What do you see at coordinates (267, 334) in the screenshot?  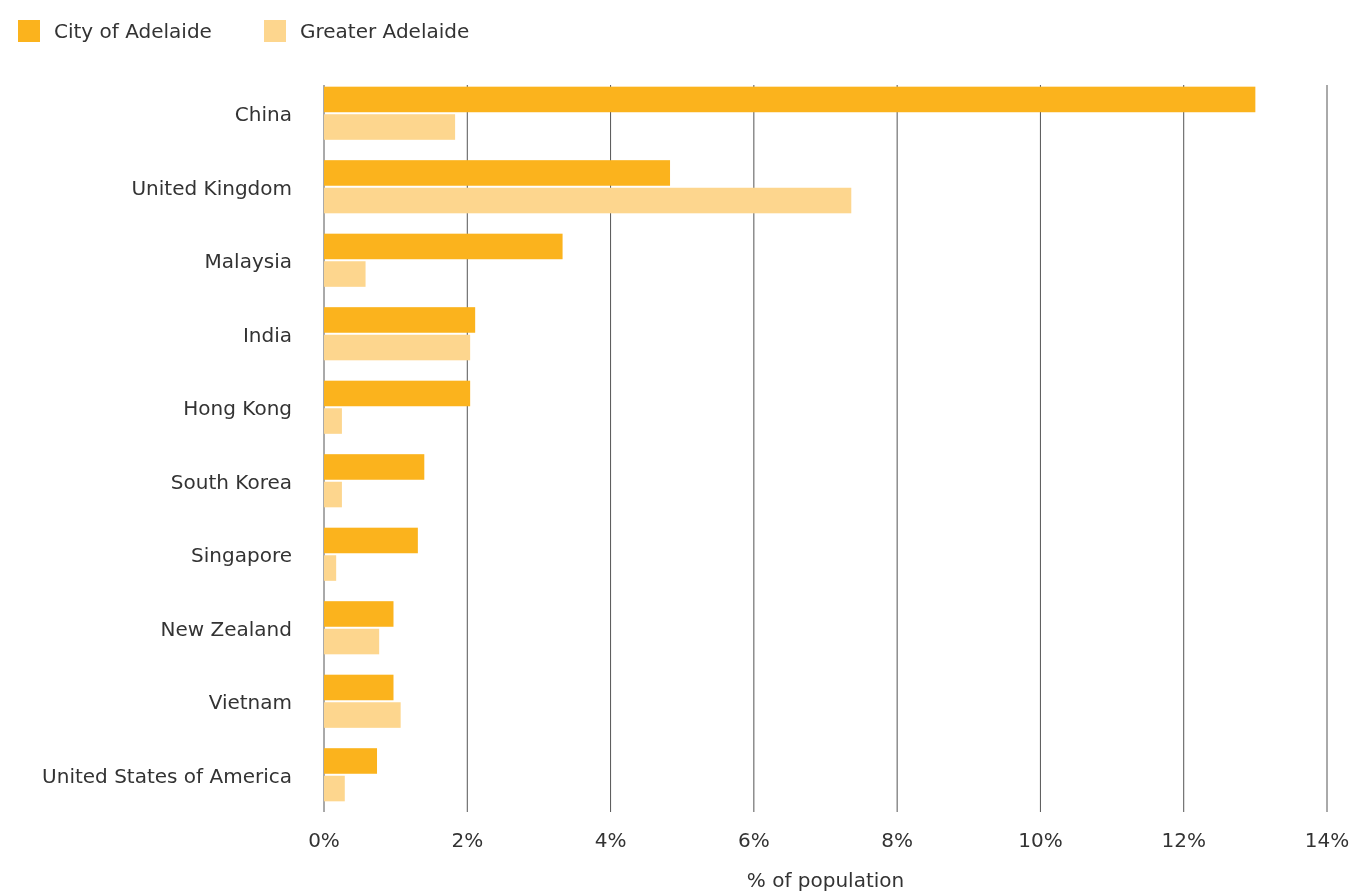 I see `y-tick-label: India` at bounding box center [267, 334].